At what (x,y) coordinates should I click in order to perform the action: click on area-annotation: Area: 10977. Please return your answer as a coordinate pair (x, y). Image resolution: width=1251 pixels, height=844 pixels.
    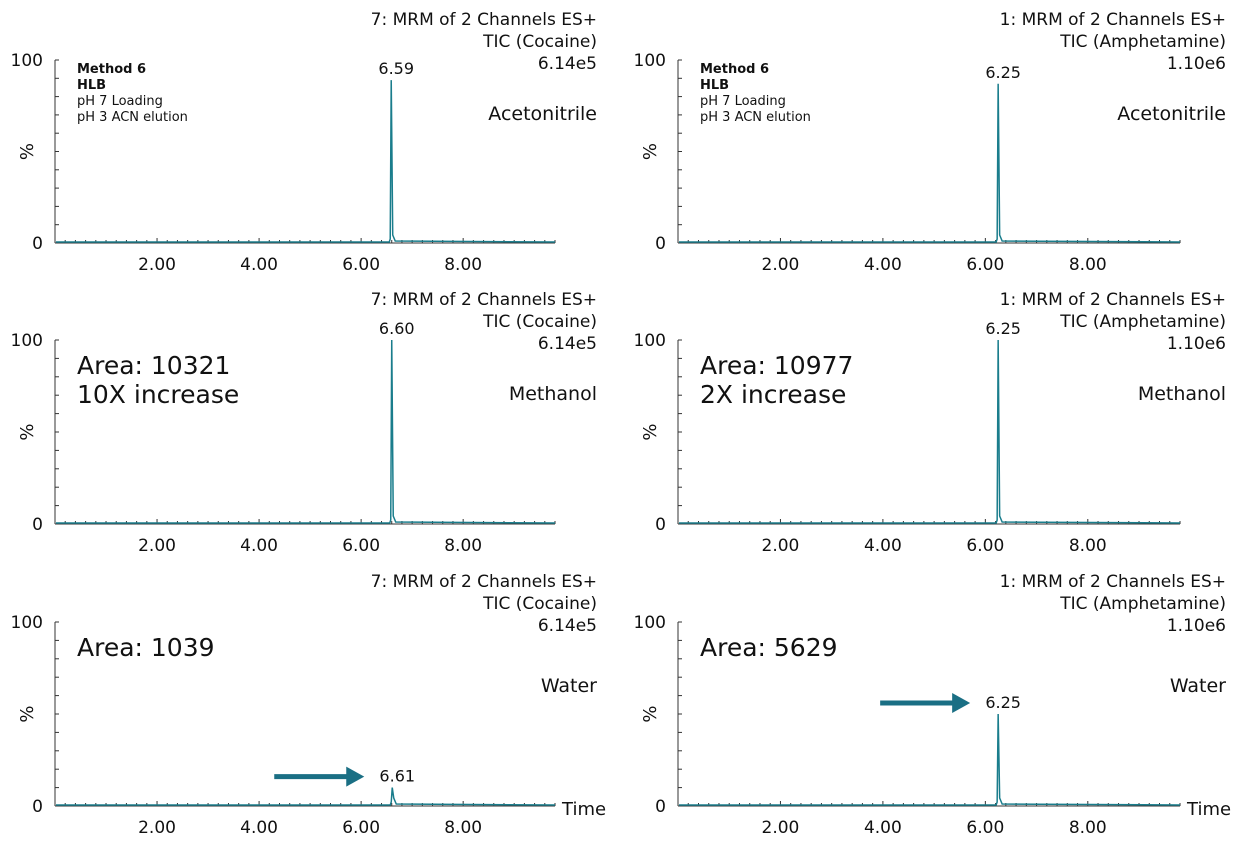
    Looking at the image, I should click on (776, 365).